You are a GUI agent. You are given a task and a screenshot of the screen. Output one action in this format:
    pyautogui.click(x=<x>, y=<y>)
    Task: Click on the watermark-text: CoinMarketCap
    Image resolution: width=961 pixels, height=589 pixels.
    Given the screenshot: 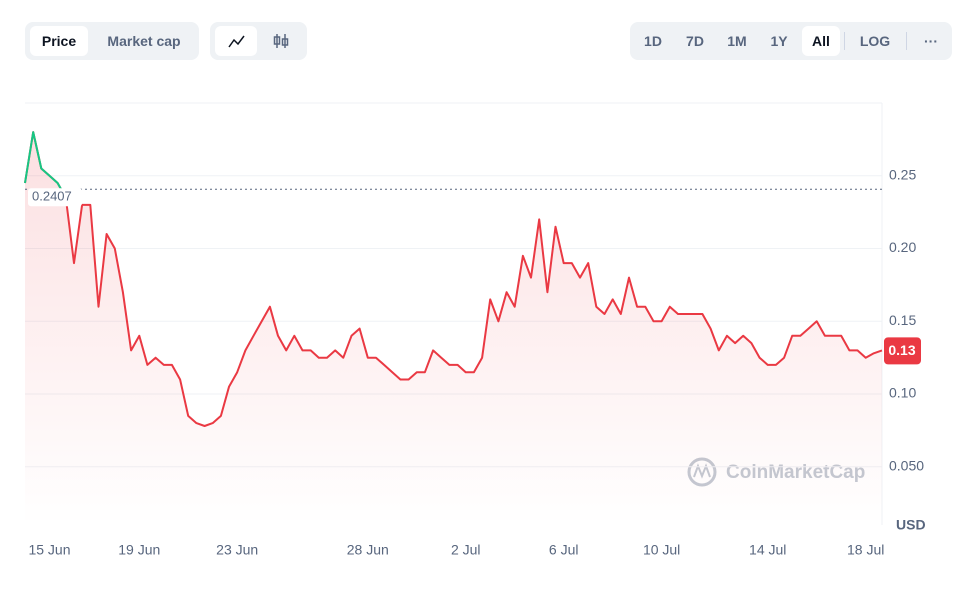 What is the action you would take?
    pyautogui.click(x=795, y=472)
    